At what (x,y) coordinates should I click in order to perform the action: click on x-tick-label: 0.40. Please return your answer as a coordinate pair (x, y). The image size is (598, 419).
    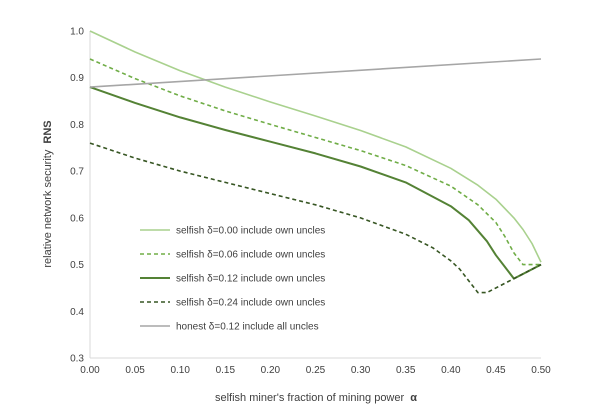
    Looking at the image, I should click on (451, 370).